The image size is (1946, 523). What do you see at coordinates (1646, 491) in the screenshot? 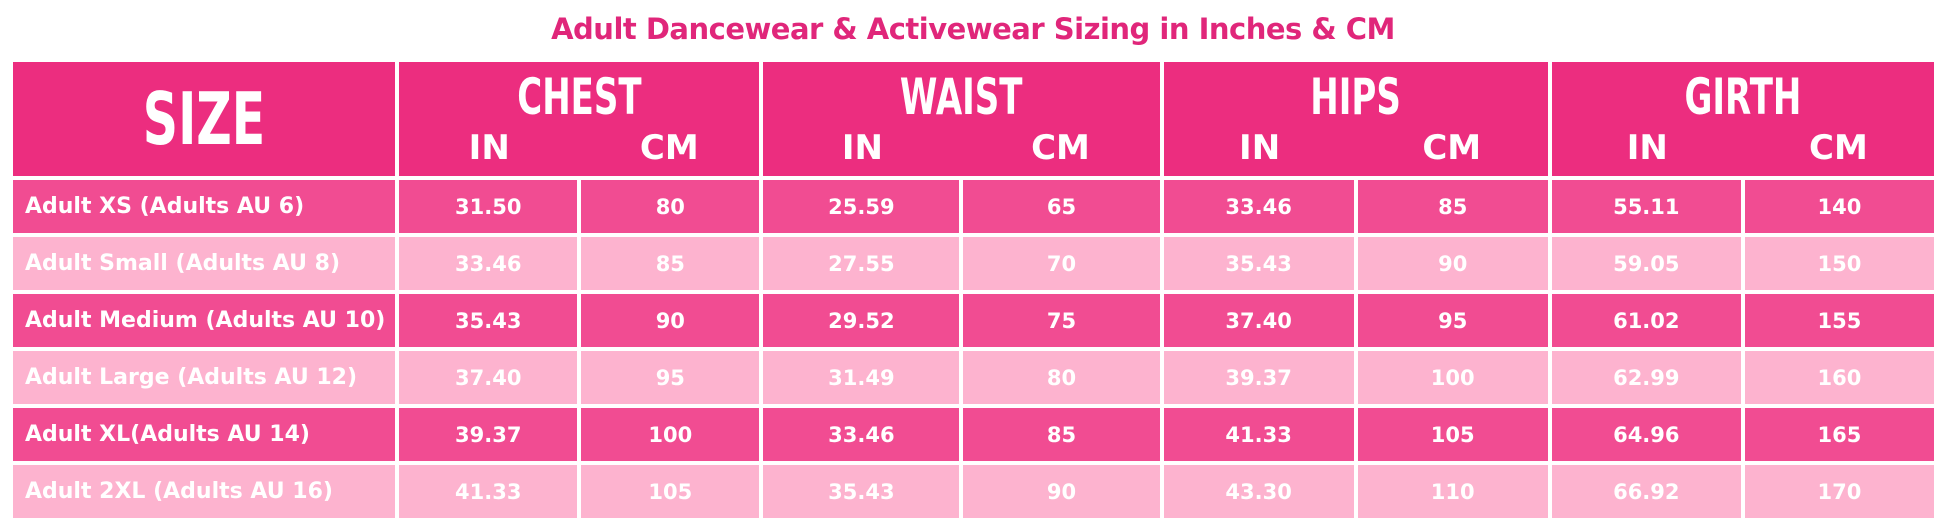
I see `measure-cell: 66.92` at bounding box center [1646, 491].